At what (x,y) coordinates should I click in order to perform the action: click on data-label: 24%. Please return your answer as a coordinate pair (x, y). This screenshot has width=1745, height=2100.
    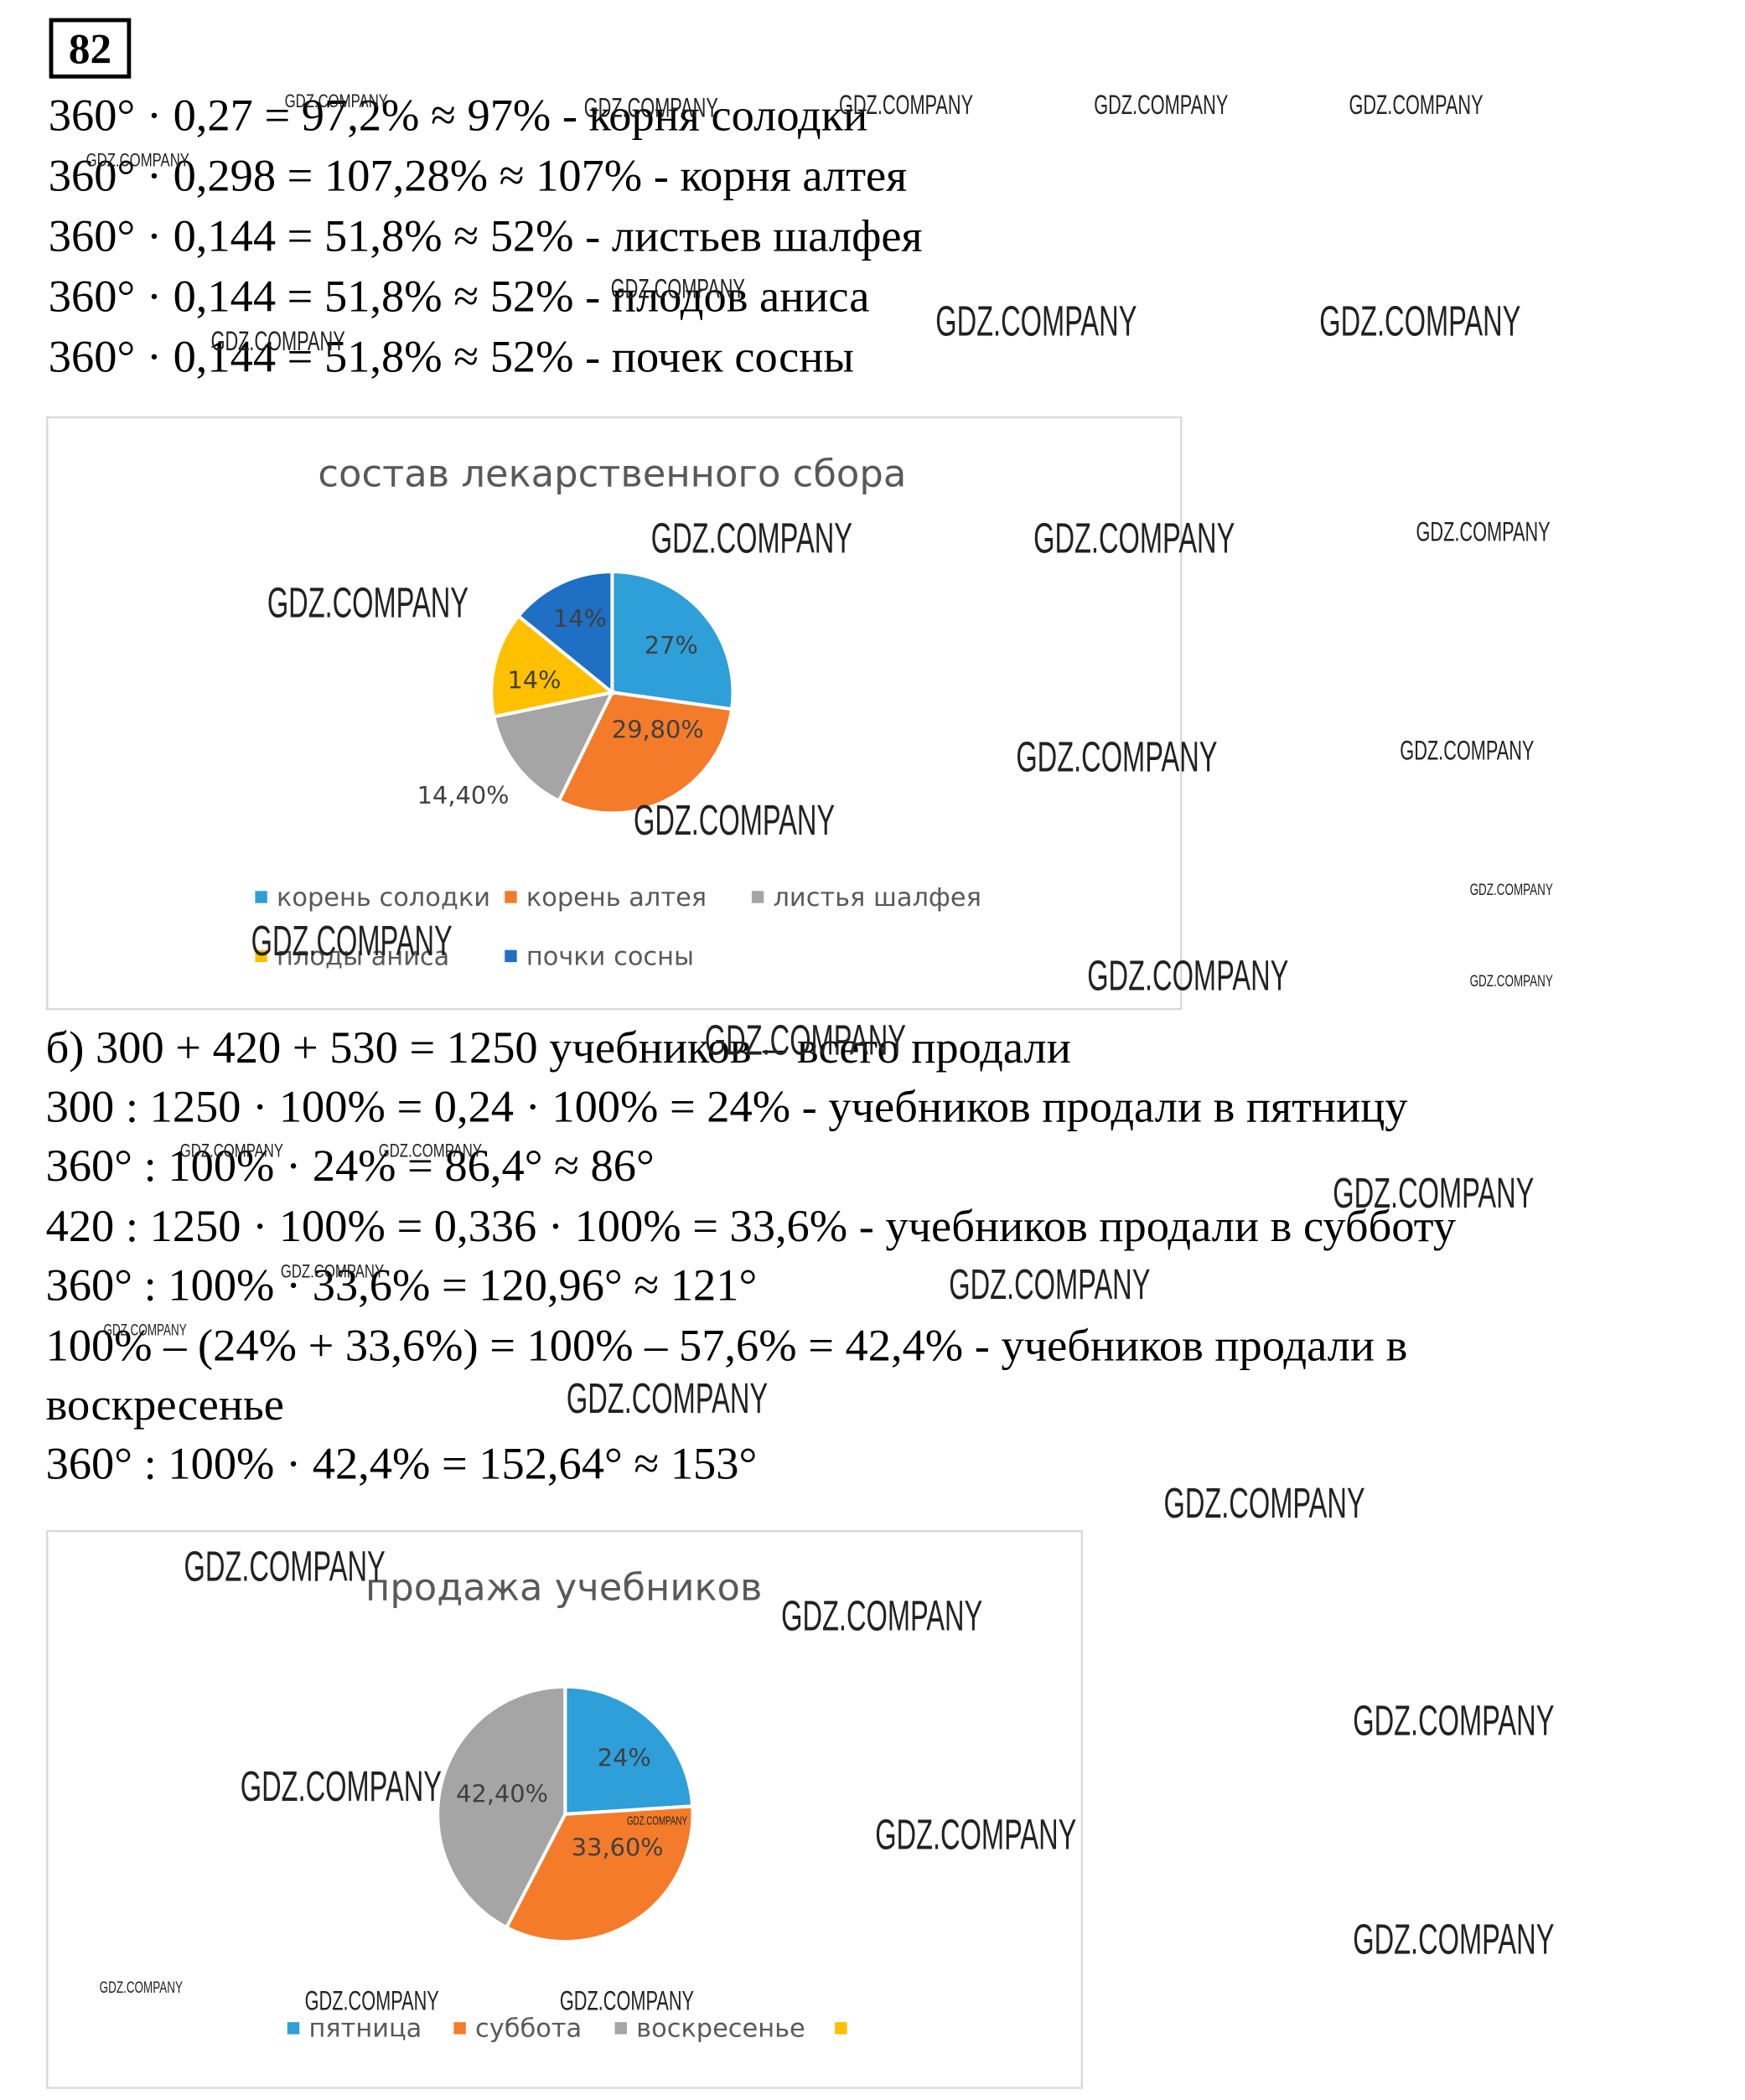
    Looking at the image, I should click on (624, 1757).